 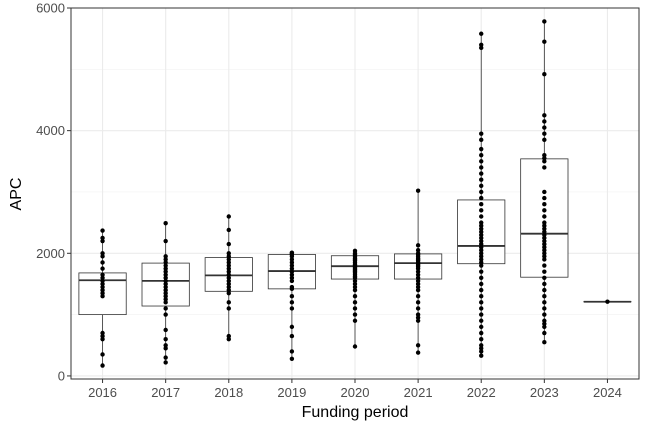 What do you see at coordinates (165, 392) in the screenshot?
I see `x-tick-label: 2017` at bounding box center [165, 392].